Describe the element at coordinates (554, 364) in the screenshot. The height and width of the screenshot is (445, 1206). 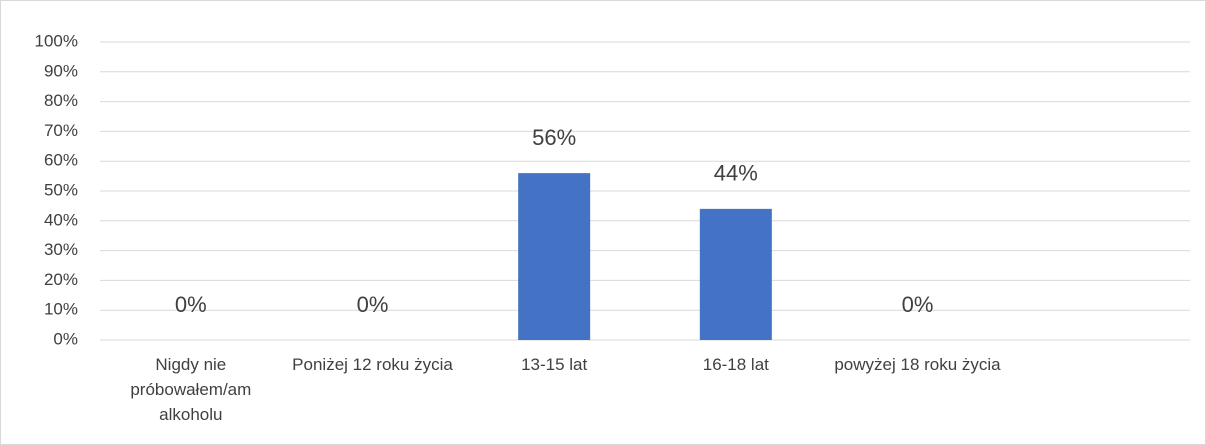
I see `x-tick-label: 13-15 lat` at that location.